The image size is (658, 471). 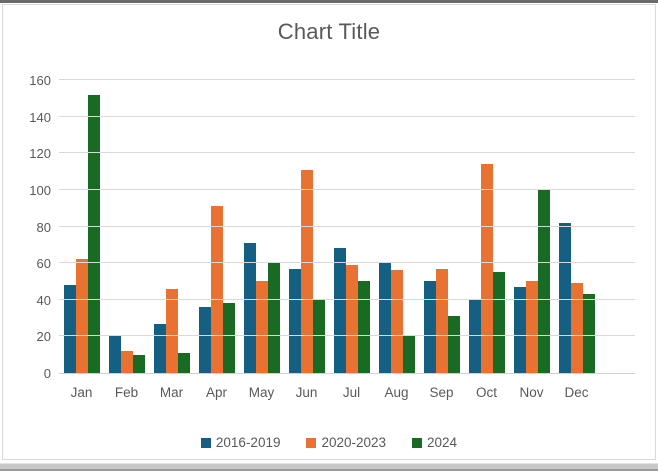 What do you see at coordinates (40, 190) in the screenshot?
I see `y-tick-label-100: 100` at bounding box center [40, 190].